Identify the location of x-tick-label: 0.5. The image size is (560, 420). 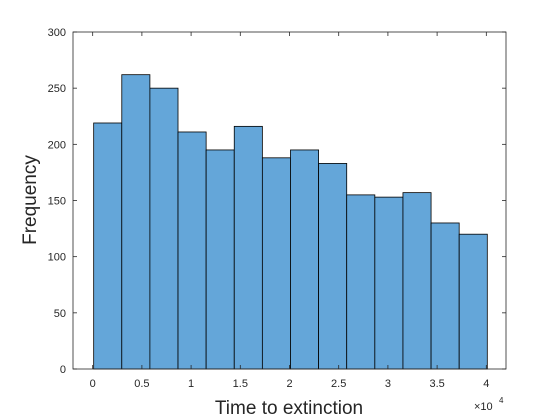
(141, 384).